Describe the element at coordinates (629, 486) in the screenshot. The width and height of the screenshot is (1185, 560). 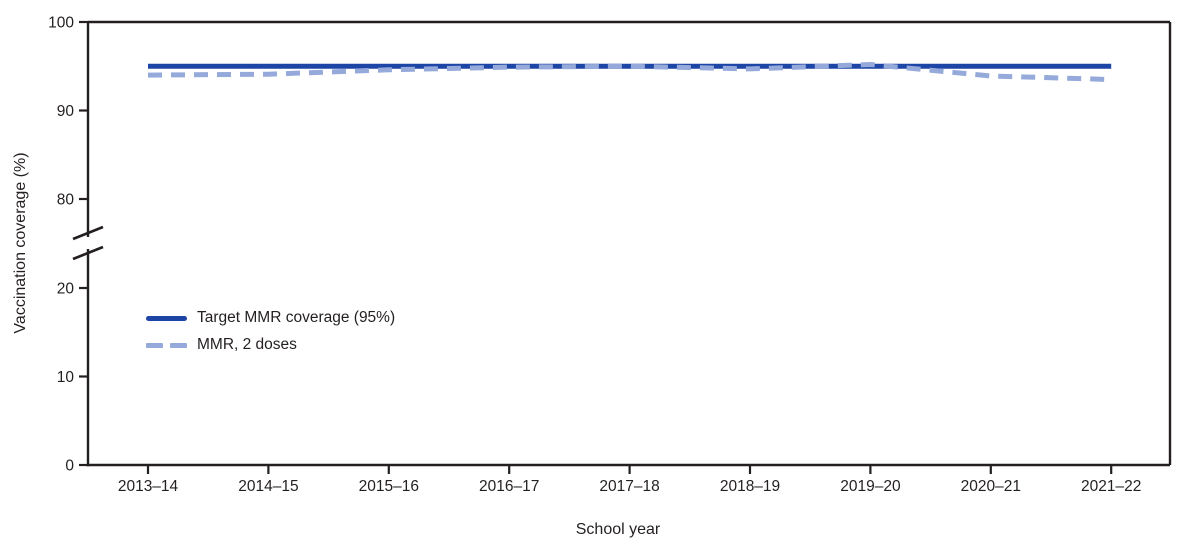
I see `x-tick-label: 2017–18` at that location.